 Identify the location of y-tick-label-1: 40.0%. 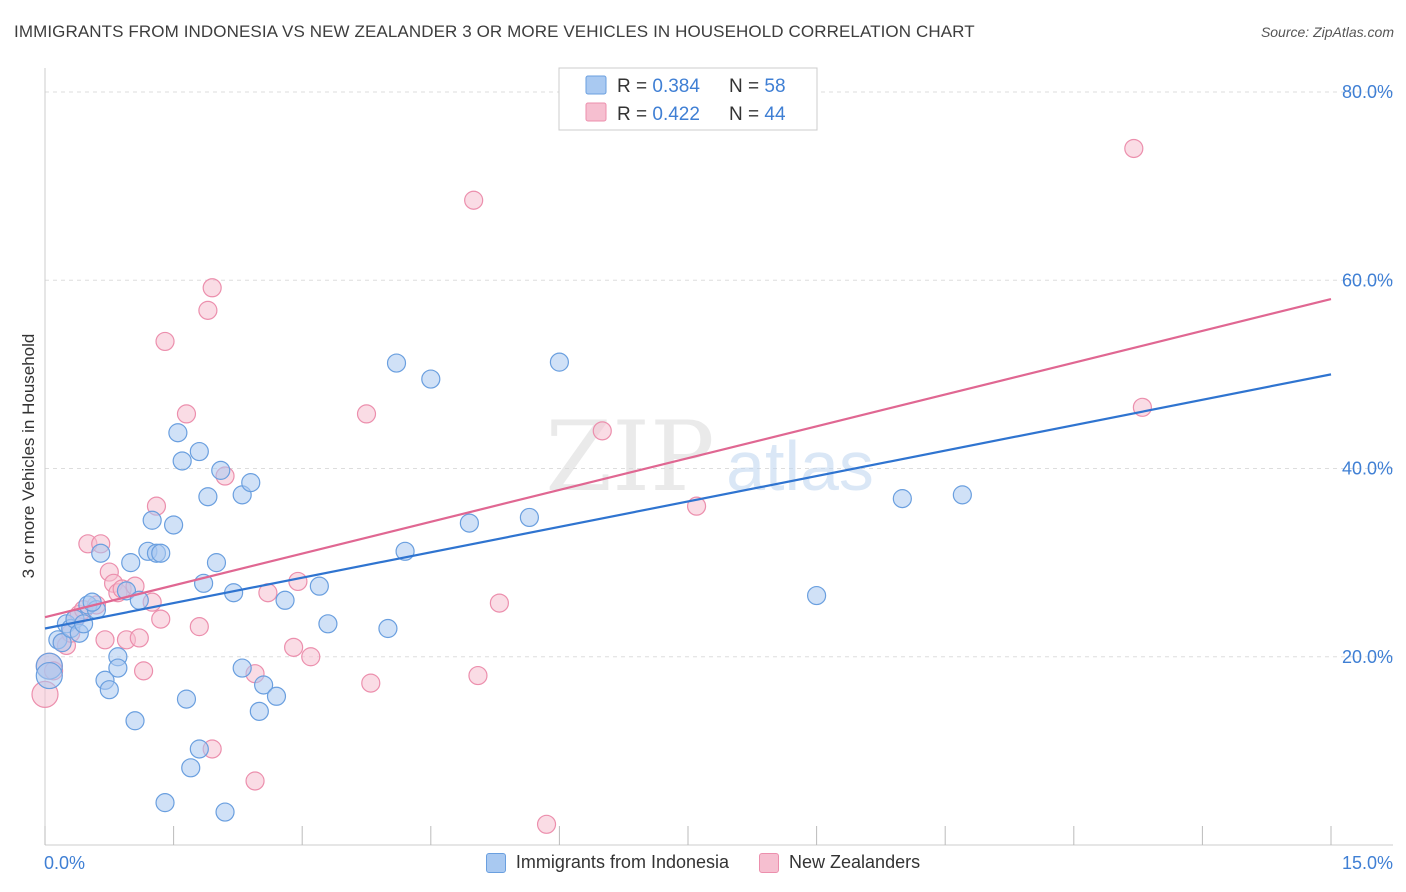
(1367, 469).